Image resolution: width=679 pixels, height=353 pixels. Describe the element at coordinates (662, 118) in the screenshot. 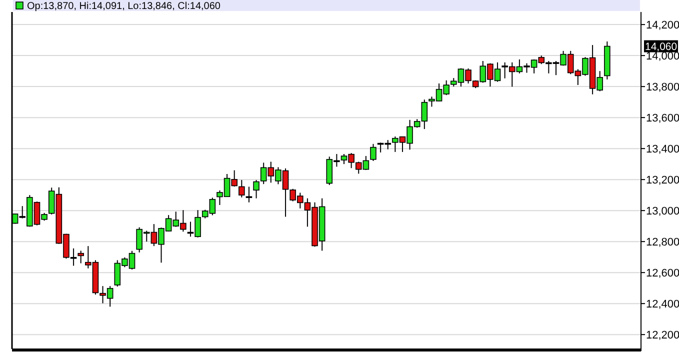

I see `y-tick-label: 13,600` at that location.